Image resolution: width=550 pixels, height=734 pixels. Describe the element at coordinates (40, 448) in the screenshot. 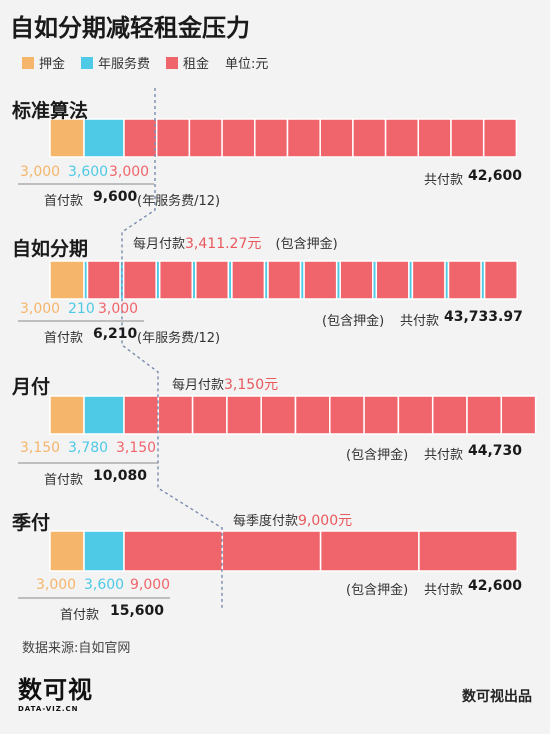

I see `value-deposit-monthly: 3,150` at that location.